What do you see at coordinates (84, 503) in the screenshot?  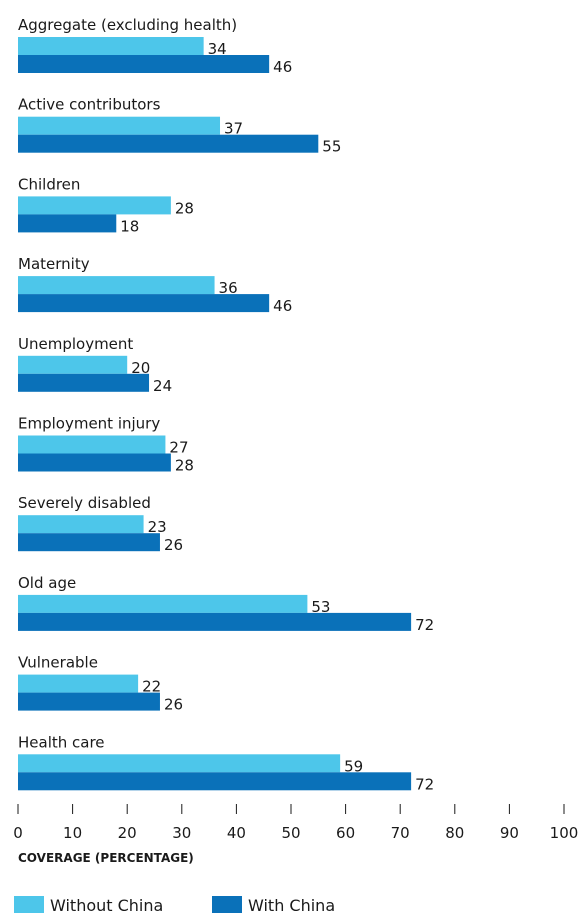 I see `category-label: Severely disabled` at bounding box center [84, 503].